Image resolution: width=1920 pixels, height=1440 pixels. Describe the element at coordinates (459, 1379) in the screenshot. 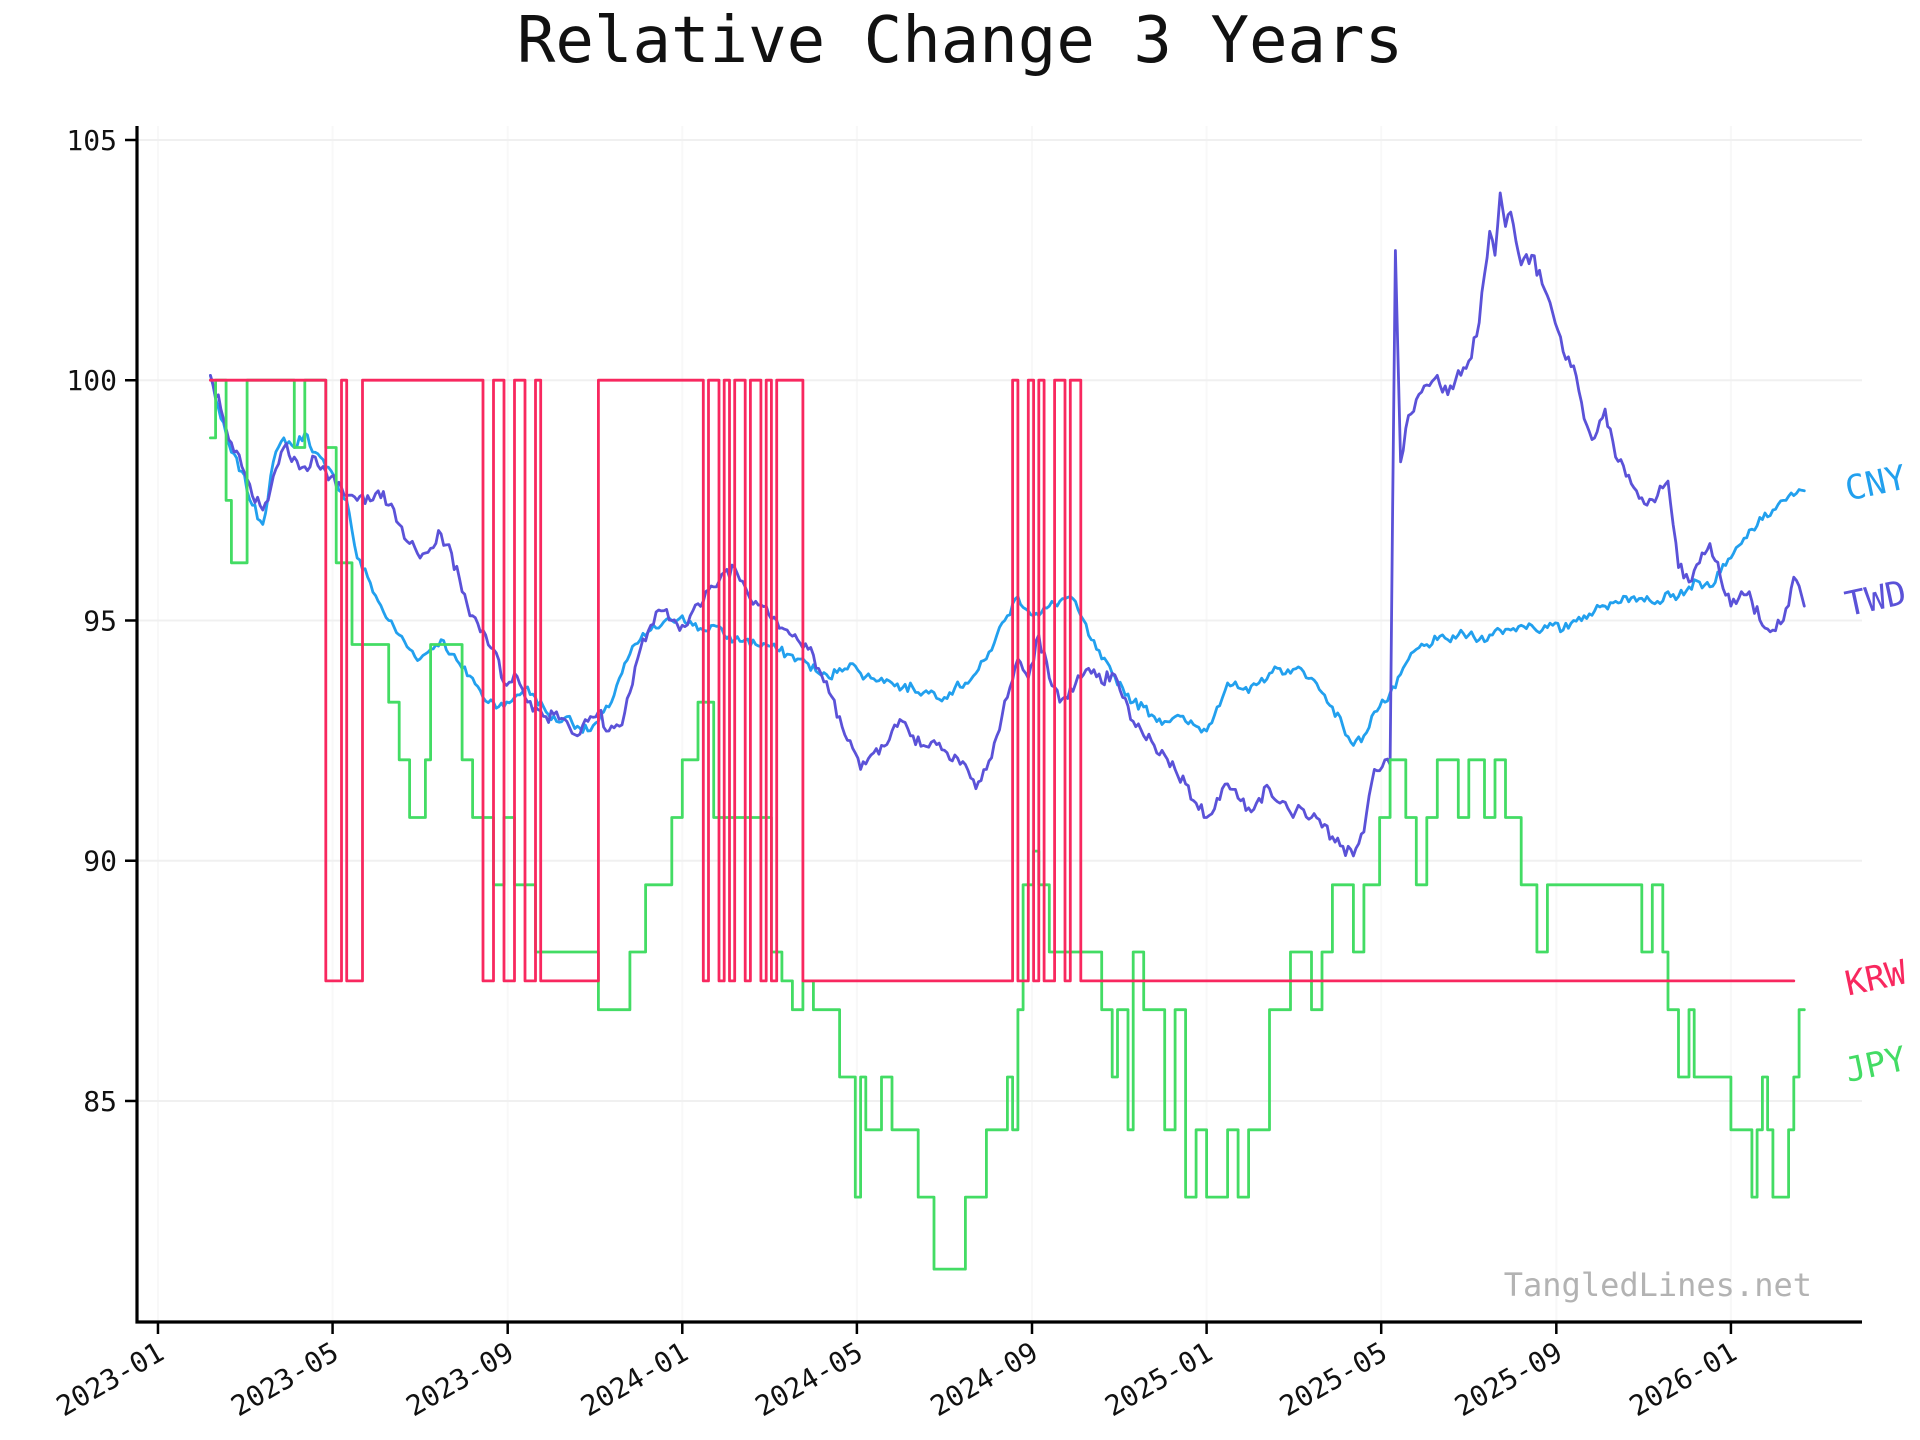

I see `x-tick-label: 2023-09` at that location.